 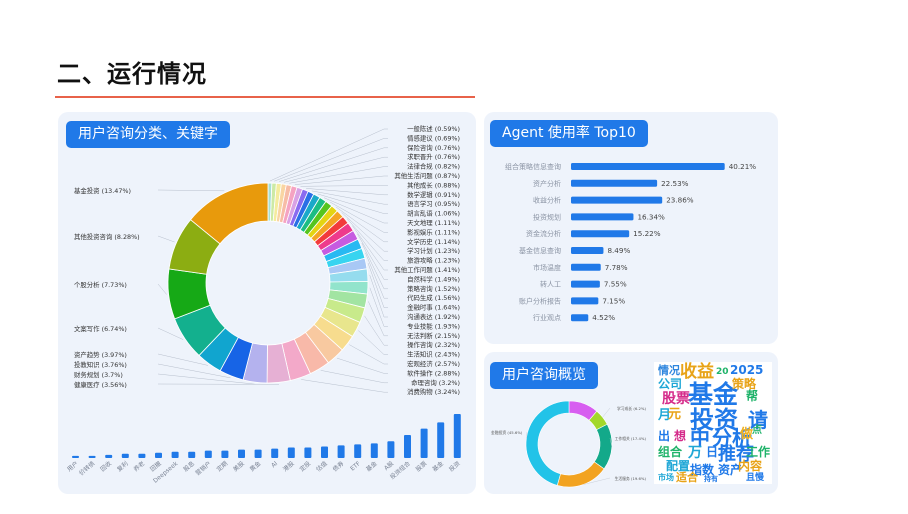 I want to click on overview-slice-label: 工作相关 (17.4%), so click(x=631, y=438).